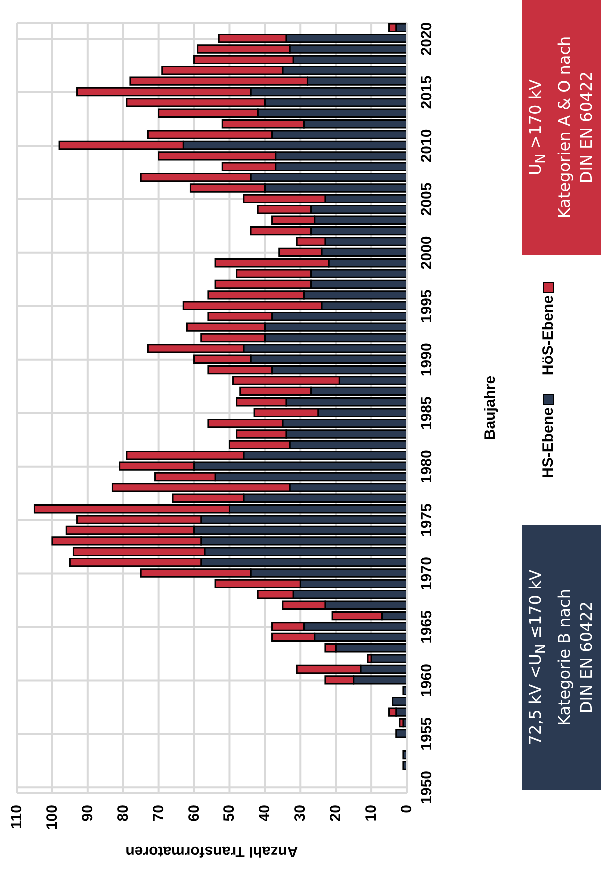  What do you see at coordinates (427, 627) in the screenshot?
I see `y-tick-label: 1965` at bounding box center [427, 627].